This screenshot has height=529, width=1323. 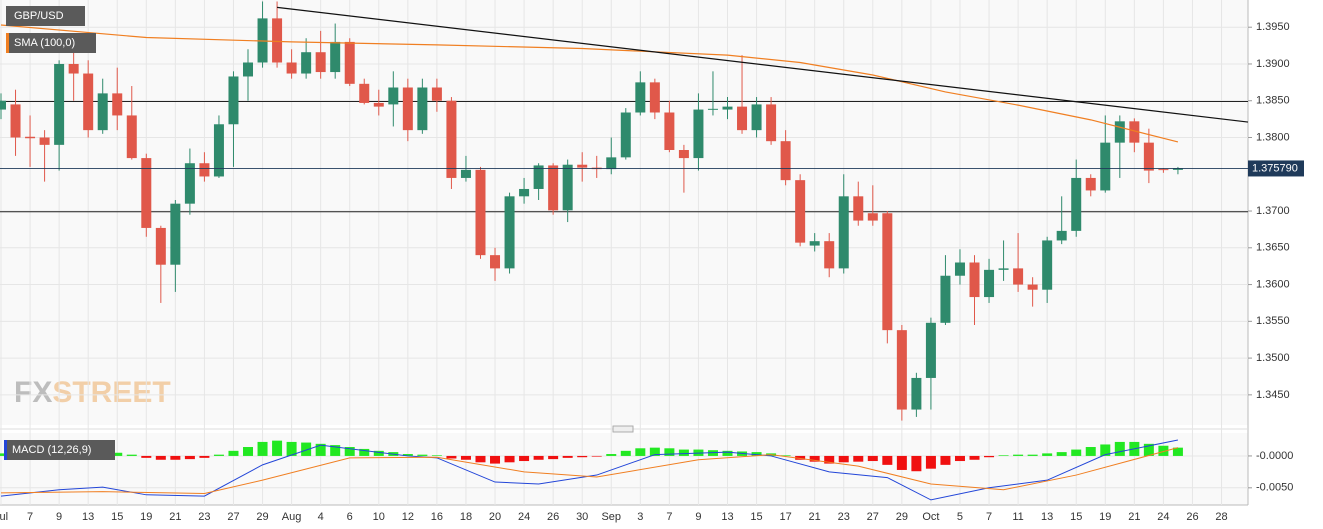 I want to click on x-tick-label: 5, so click(x=960, y=517).